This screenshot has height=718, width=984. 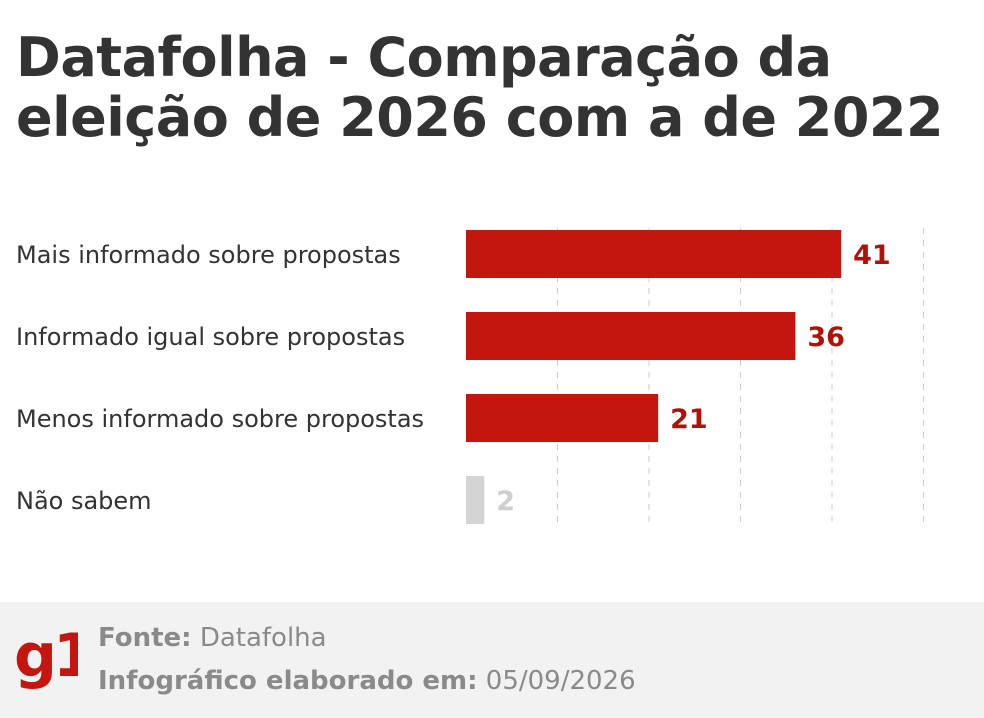 I want to click on svg-text: g1, so click(x=46, y=656).